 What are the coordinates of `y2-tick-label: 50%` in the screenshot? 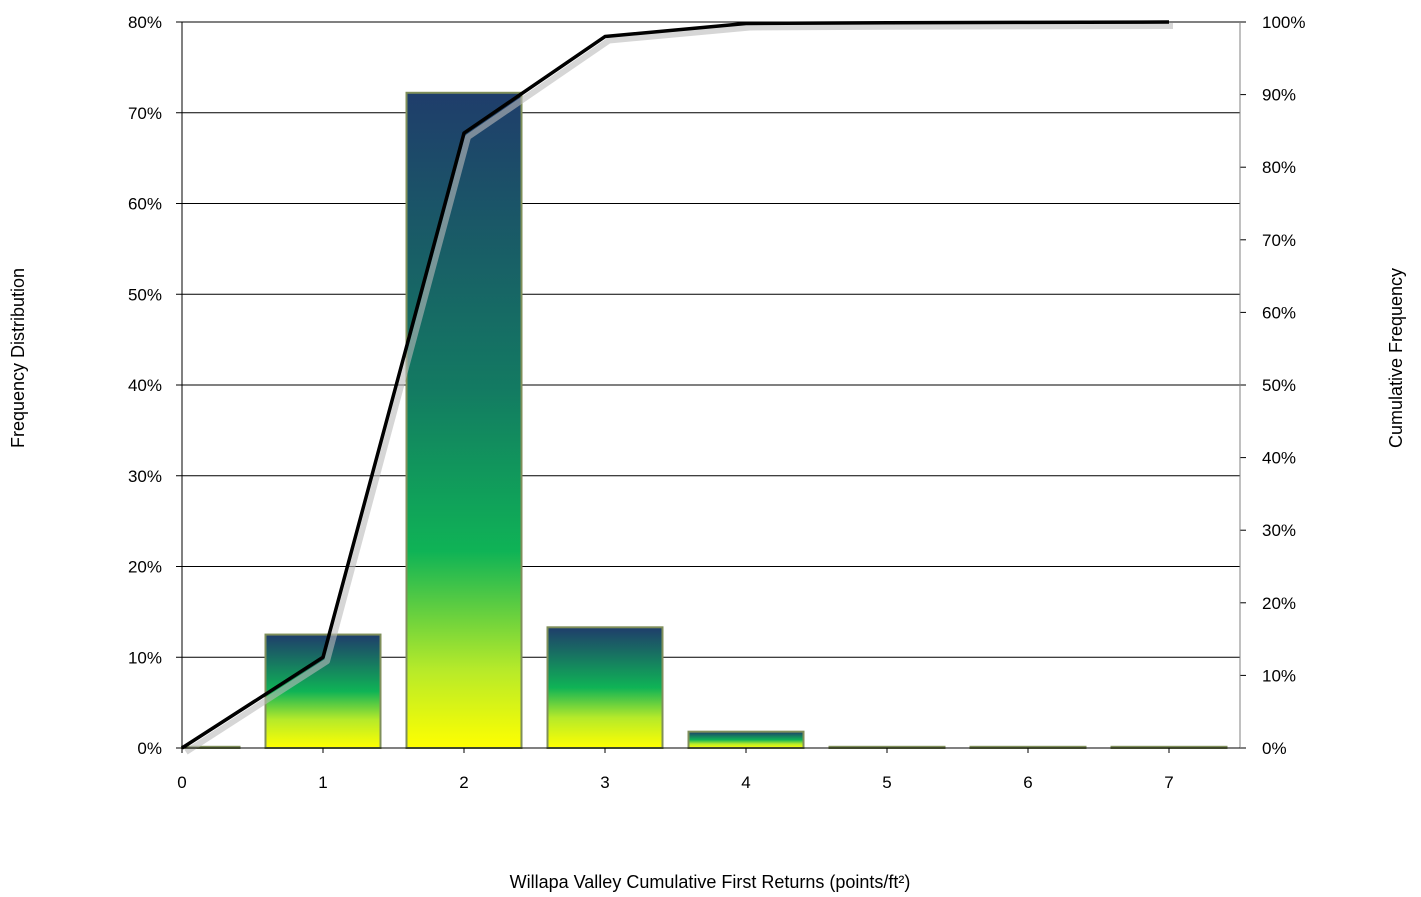 It's located at (1279, 385).